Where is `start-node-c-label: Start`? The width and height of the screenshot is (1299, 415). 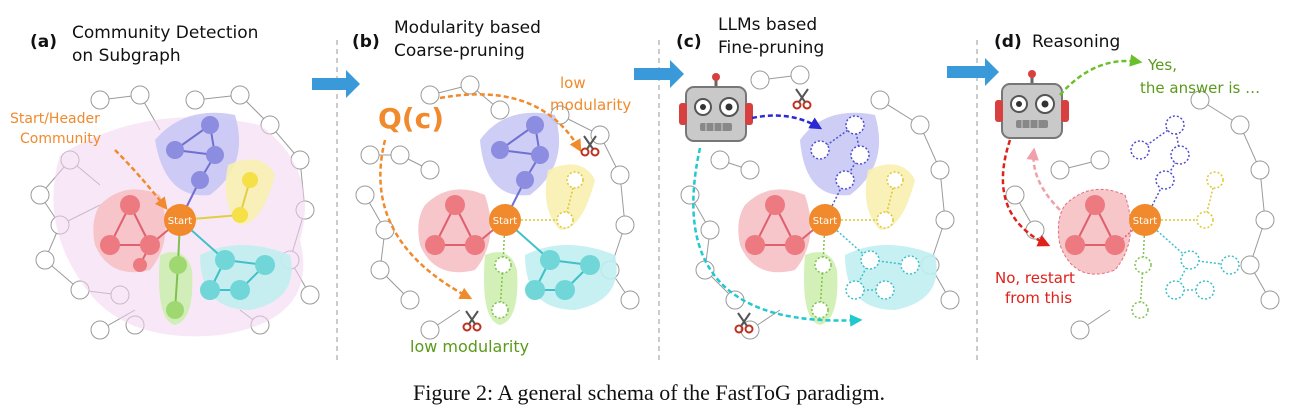
start-node-c-label: Start is located at coordinates (825, 221).